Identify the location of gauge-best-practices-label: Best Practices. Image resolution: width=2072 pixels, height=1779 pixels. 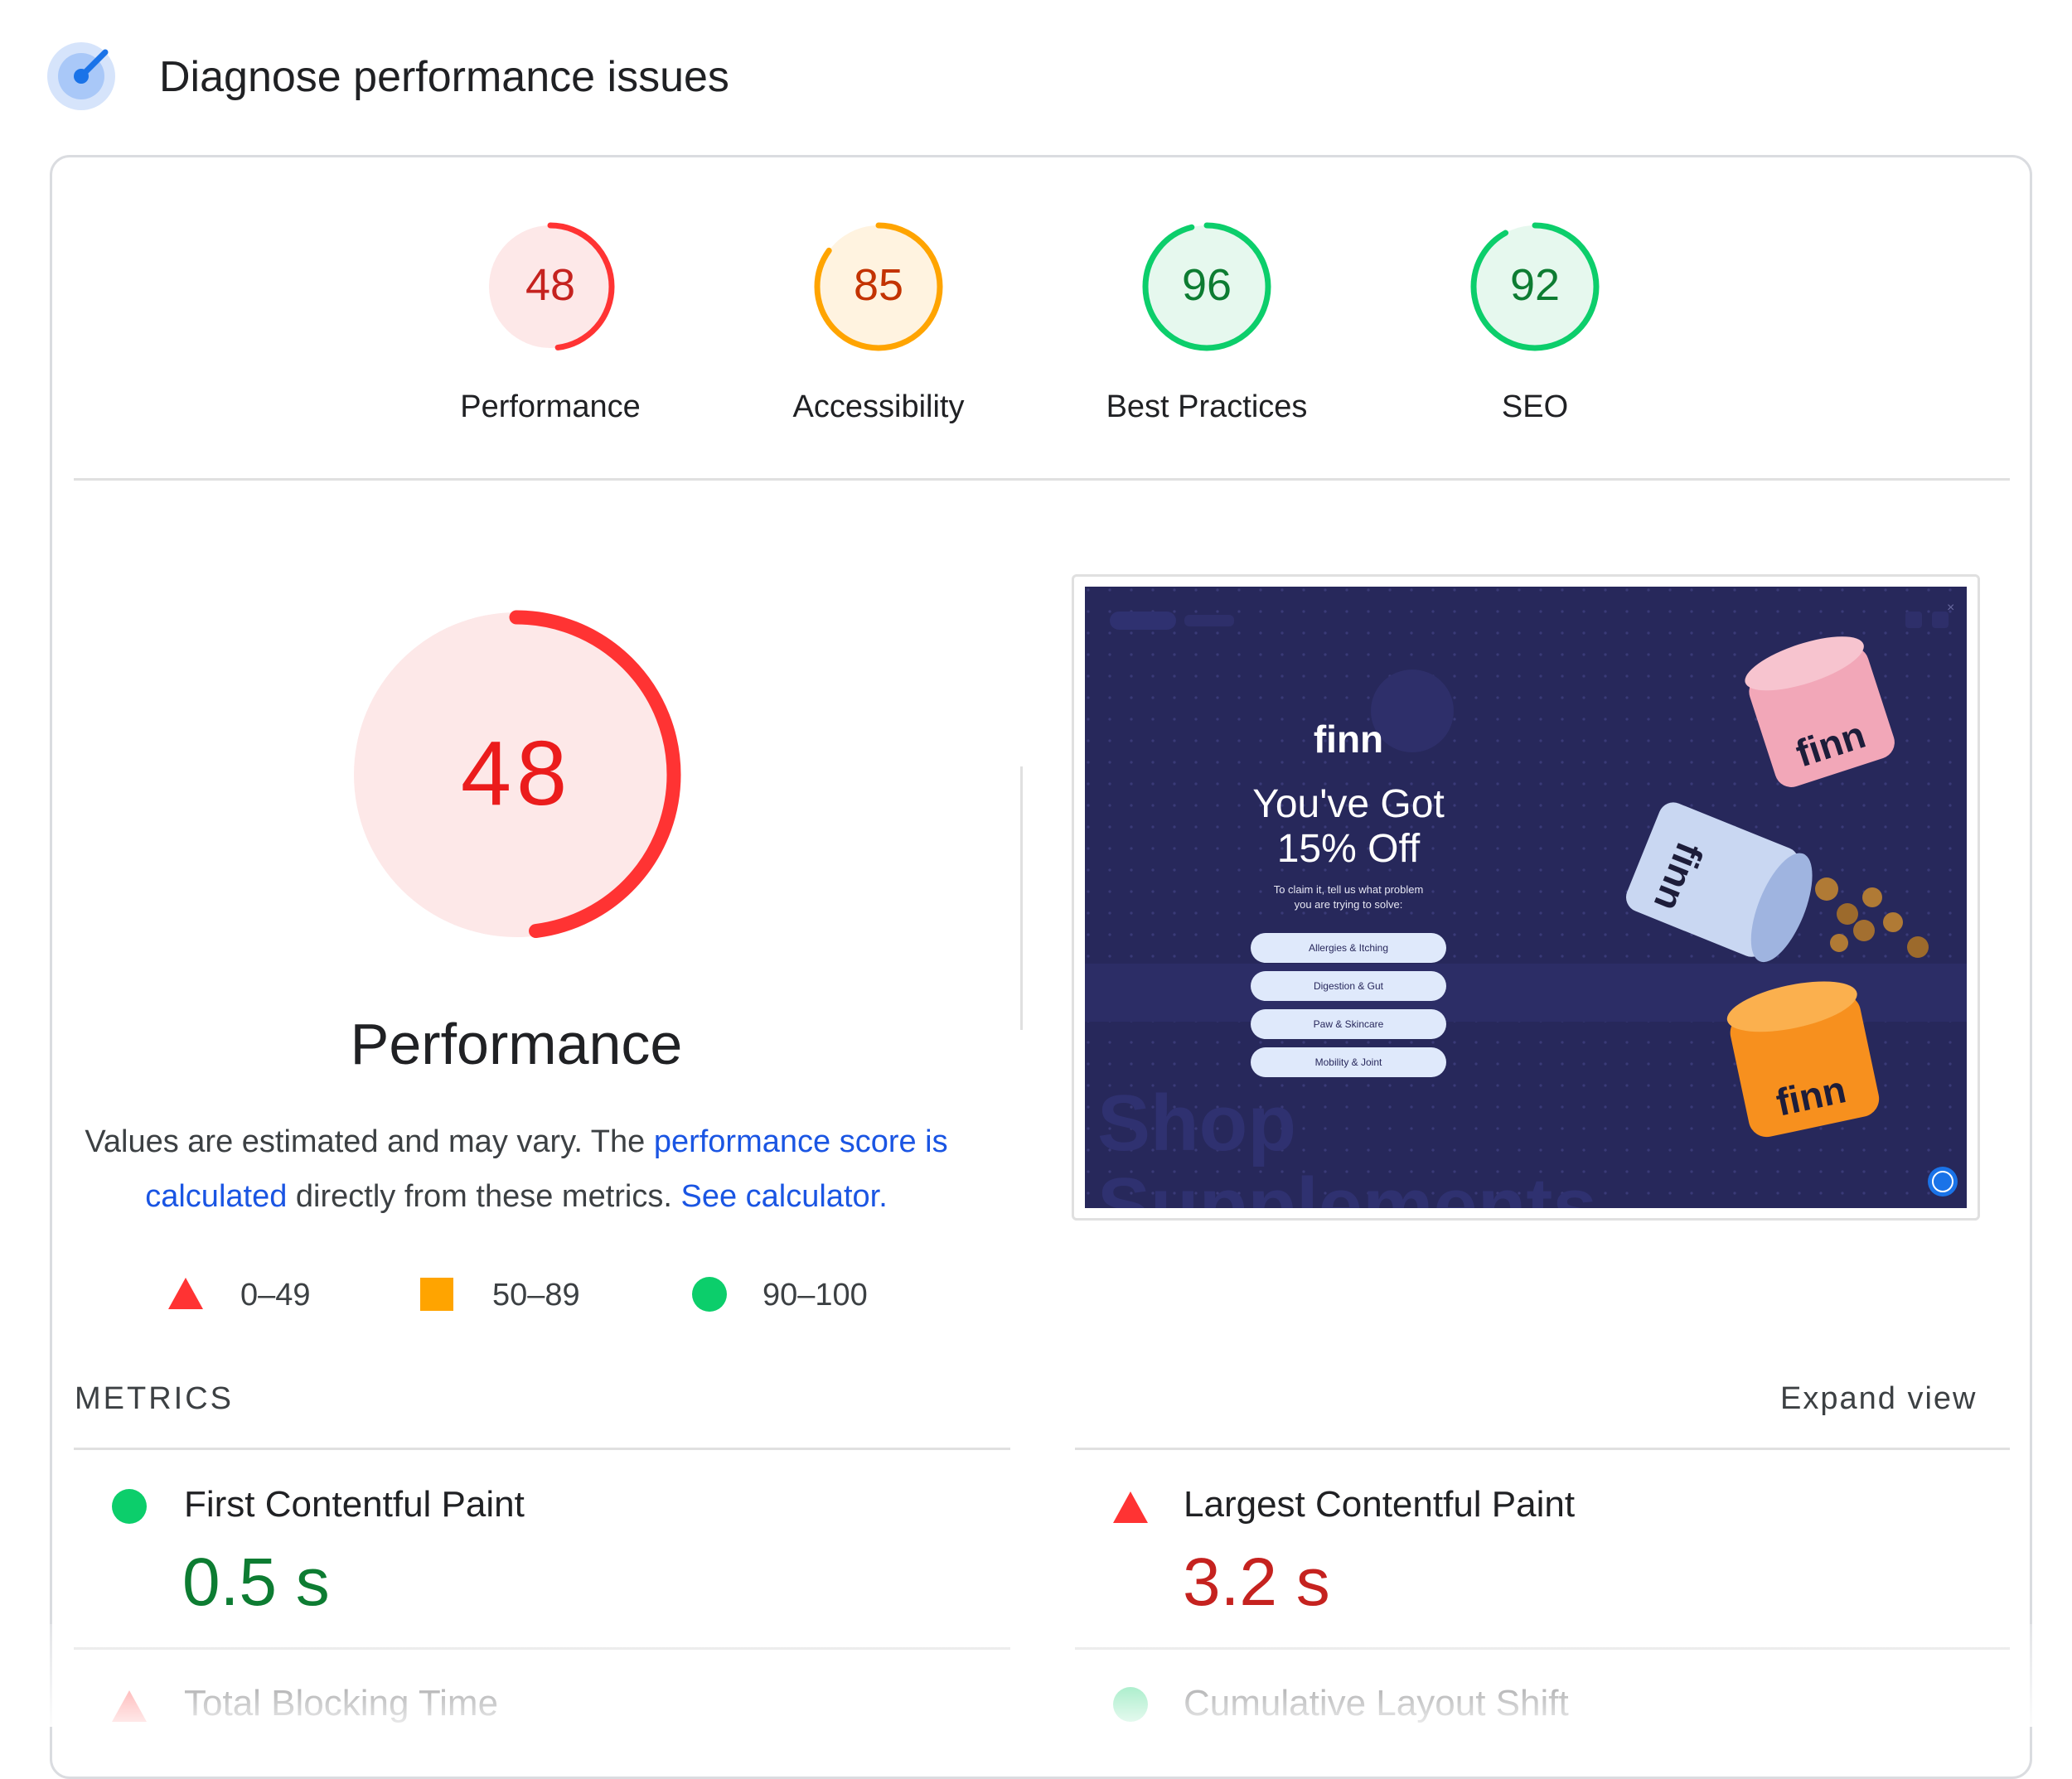
(1207, 406).